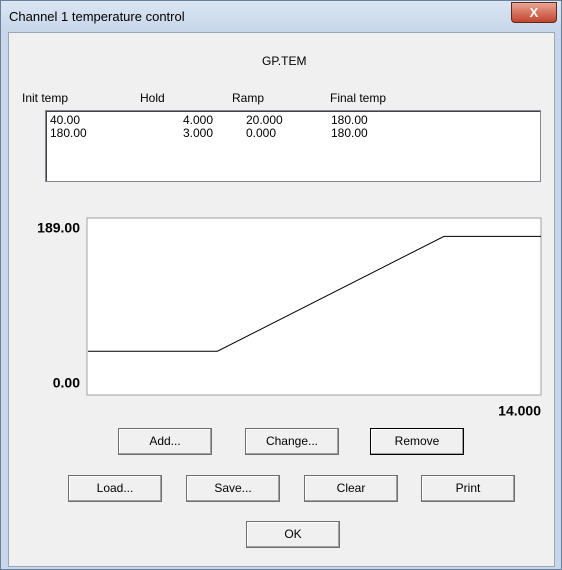 This screenshot has width=562, height=570. I want to click on table-cell: 20.000, so click(264, 120).